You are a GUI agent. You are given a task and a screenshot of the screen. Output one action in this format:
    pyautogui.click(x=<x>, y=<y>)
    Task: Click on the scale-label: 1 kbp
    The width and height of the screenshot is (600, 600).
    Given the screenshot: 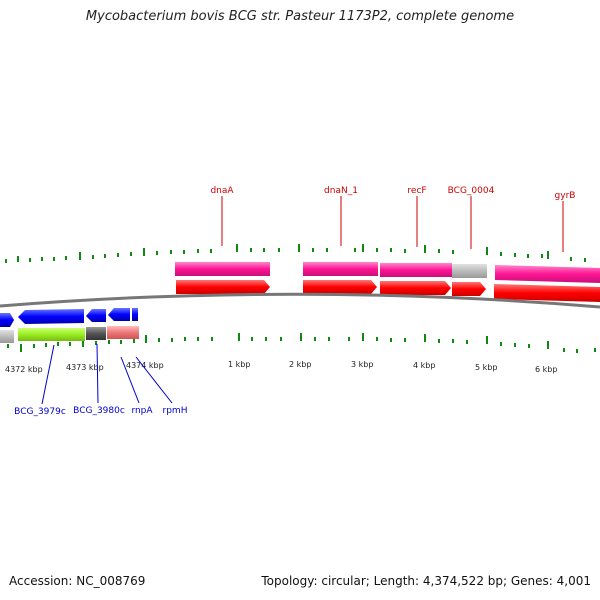 What is the action you would take?
    pyautogui.click(x=239, y=364)
    